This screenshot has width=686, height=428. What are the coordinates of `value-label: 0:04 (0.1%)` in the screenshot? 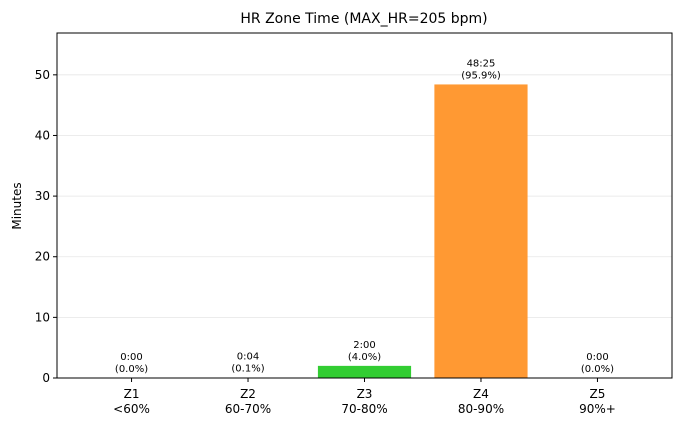 It's located at (247, 363).